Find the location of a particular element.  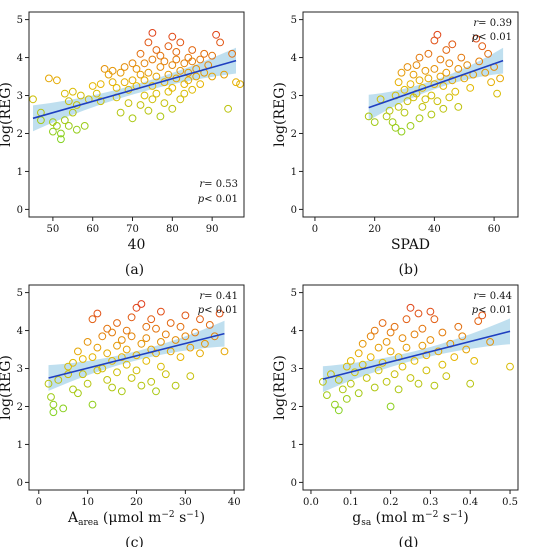

panel-a-stat-p: p< 0.01 is located at coordinates (218, 199).